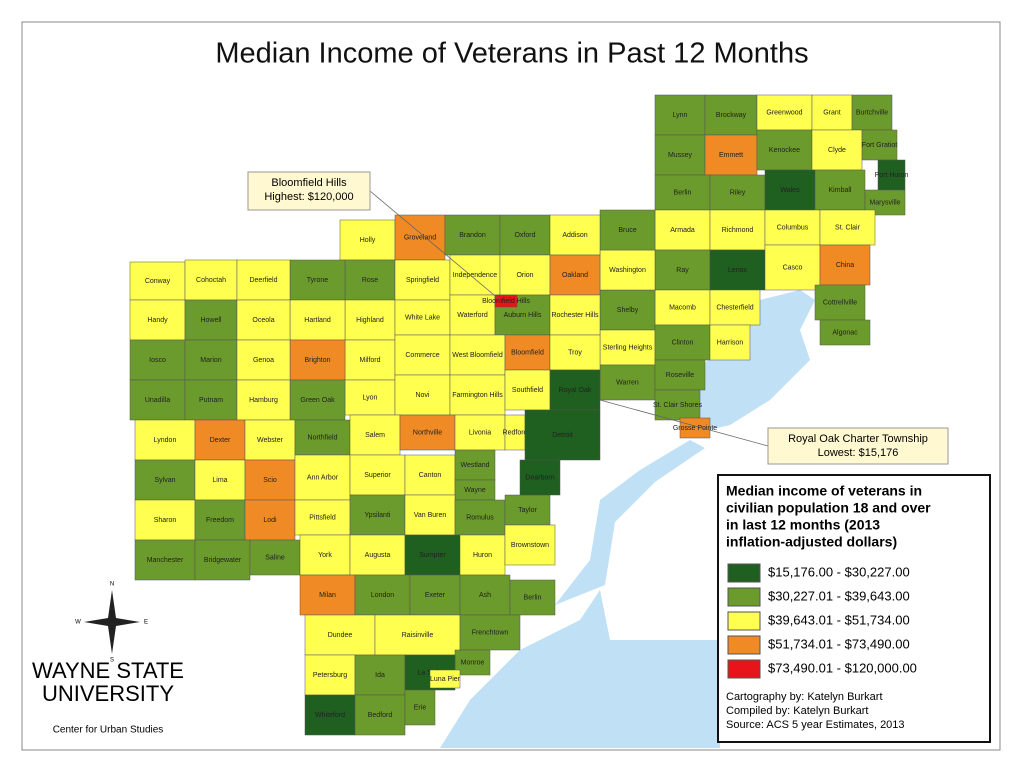 The image size is (1024, 773). I want to click on township-label: Southfield, so click(527, 390).